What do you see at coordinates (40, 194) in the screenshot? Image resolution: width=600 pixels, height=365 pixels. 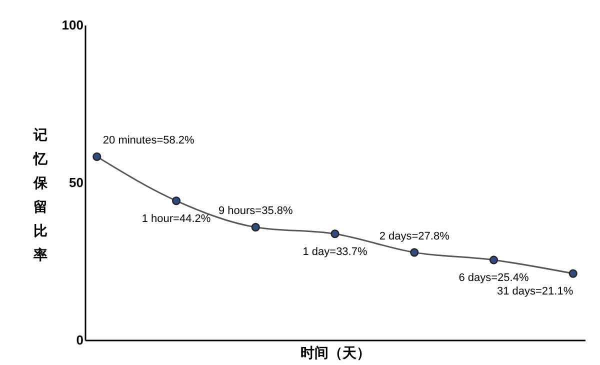 I see `y-axis-title: 记忆保留比率` at bounding box center [40, 194].